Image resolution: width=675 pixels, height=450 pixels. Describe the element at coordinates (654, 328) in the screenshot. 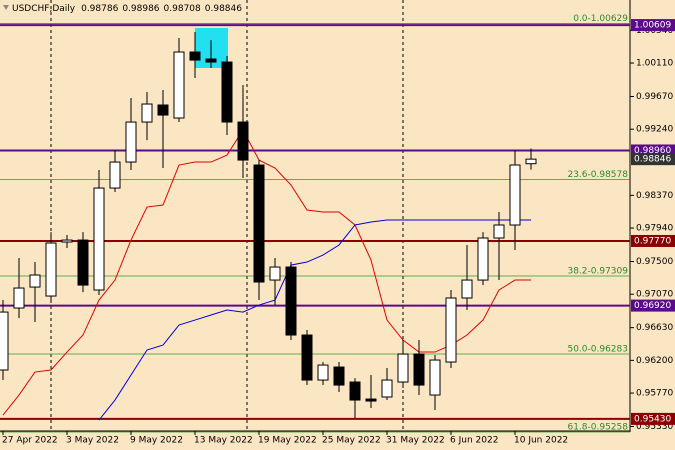

I see `y-tick-label: 0.96630` at that location.